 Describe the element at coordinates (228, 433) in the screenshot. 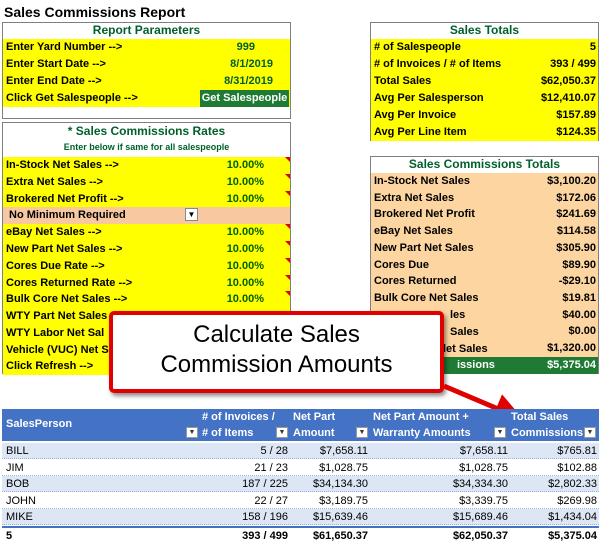

I see `col-header-invoices-2: # of Items` at that location.